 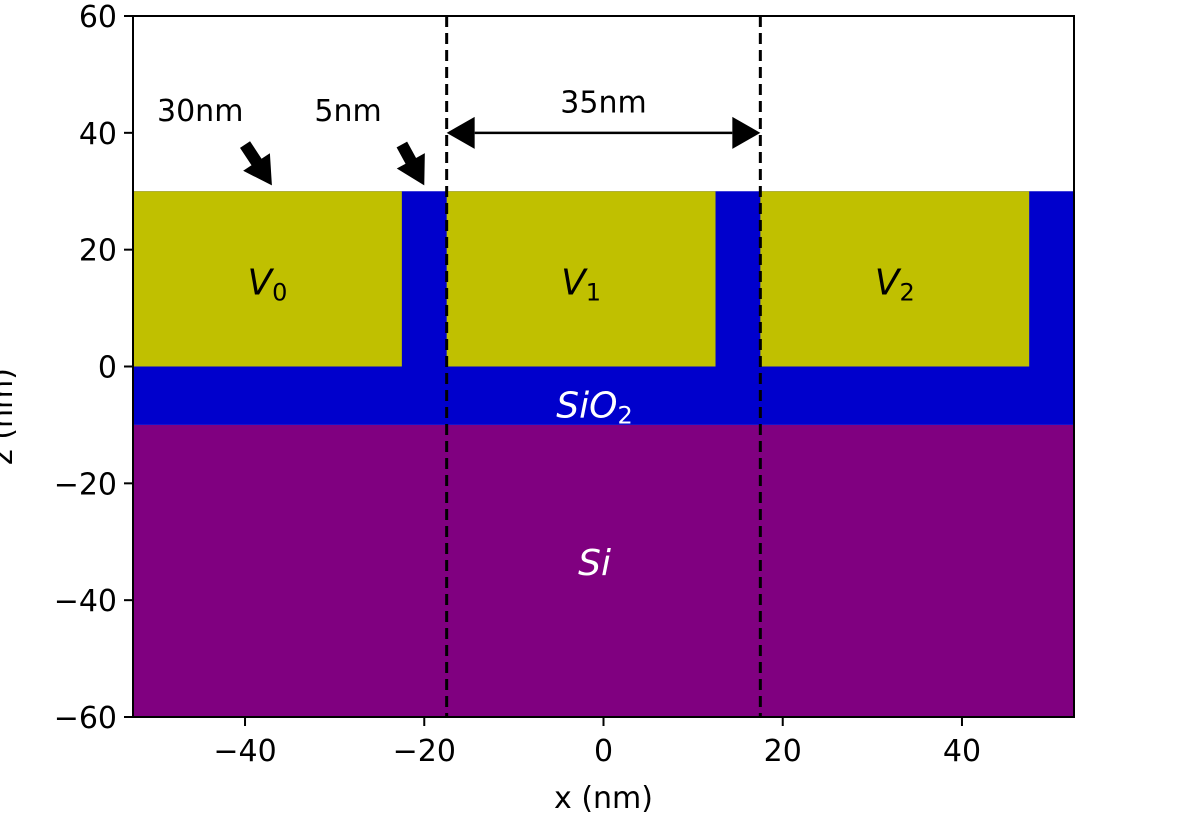 I want to click on y-tick-label: 0, so click(x=107, y=368).